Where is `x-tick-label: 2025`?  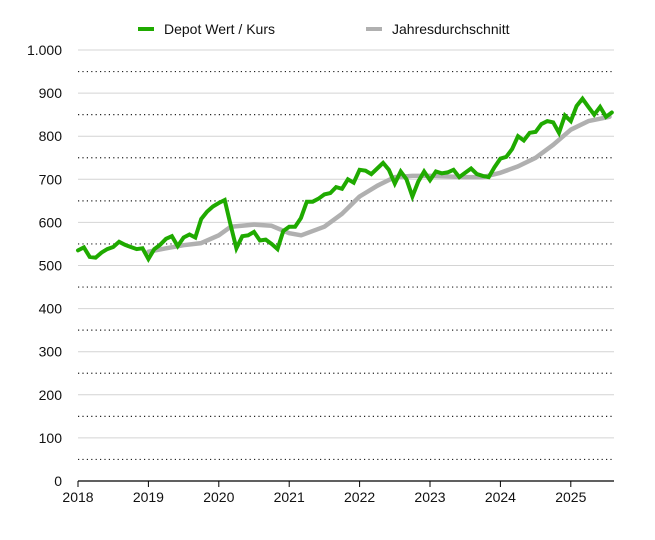 x-tick-label: 2025 is located at coordinates (570, 497).